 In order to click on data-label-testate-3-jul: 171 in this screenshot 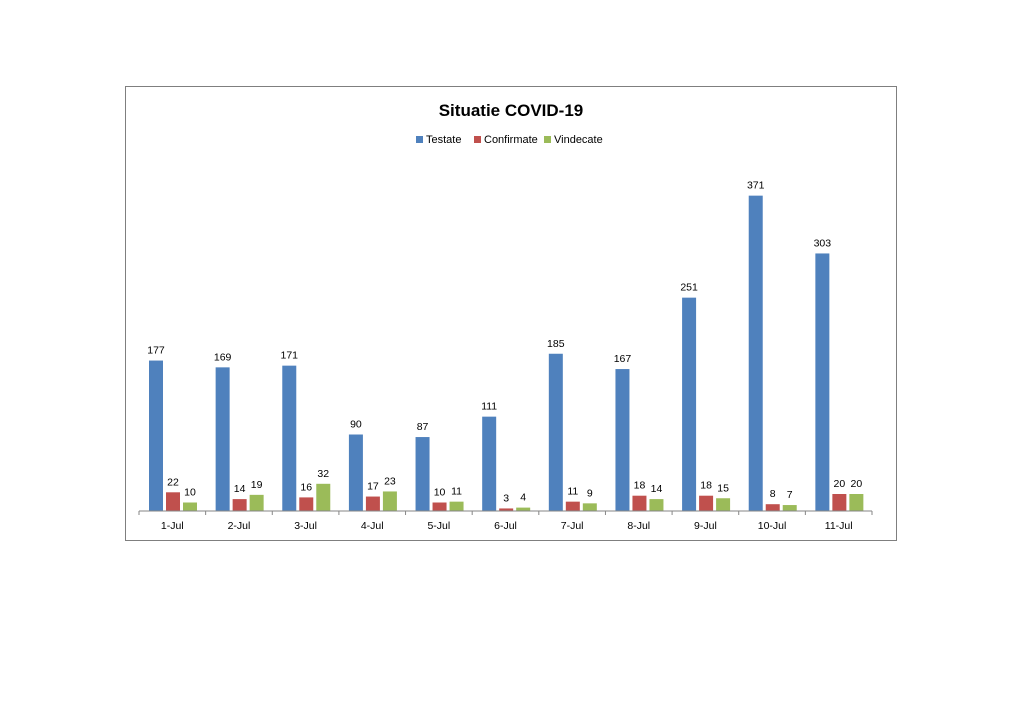, I will do `click(290, 356)`.